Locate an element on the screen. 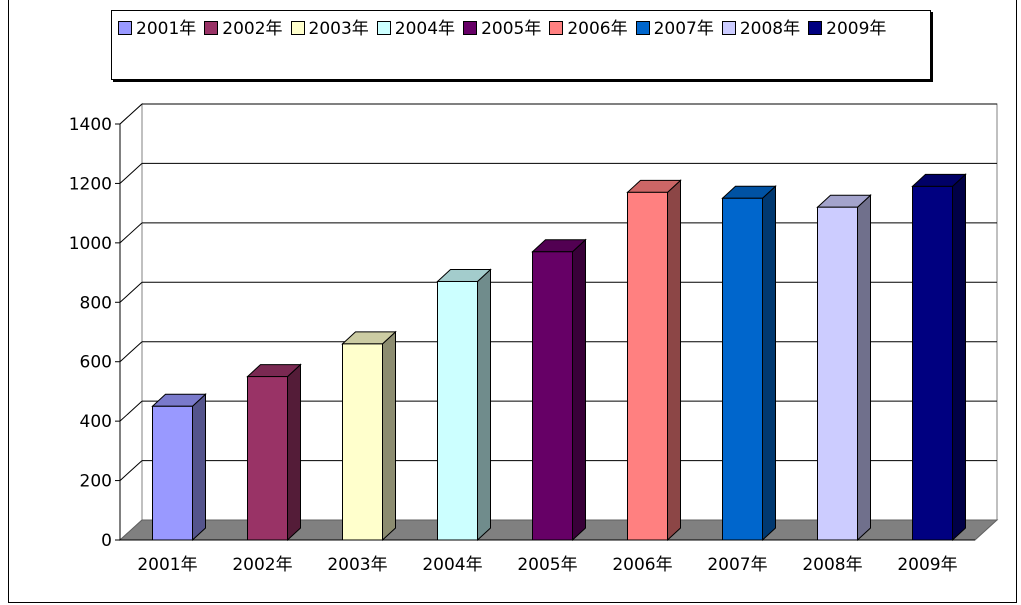  x-tick-label: 2006年 is located at coordinates (642, 565).